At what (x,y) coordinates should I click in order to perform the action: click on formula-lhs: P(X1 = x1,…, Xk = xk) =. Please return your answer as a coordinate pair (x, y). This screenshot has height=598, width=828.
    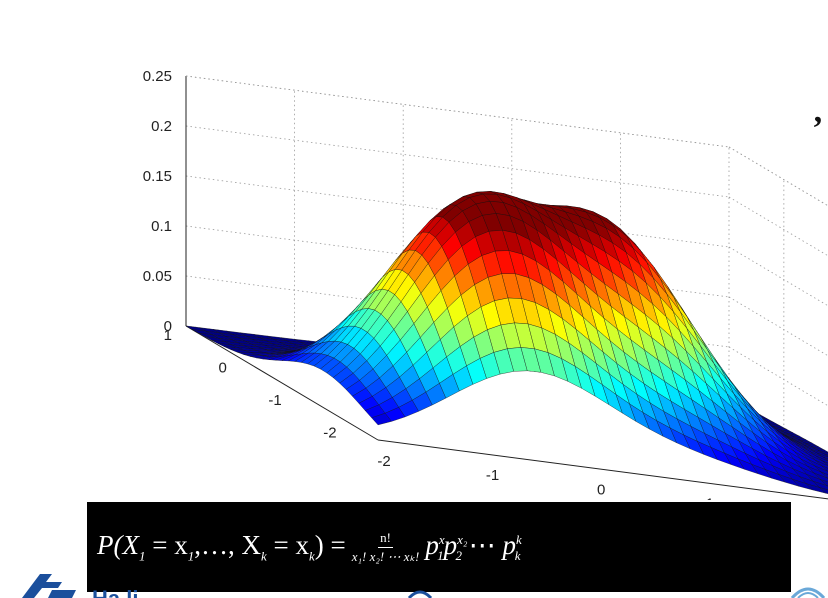
    Looking at the image, I should click on (221, 546).